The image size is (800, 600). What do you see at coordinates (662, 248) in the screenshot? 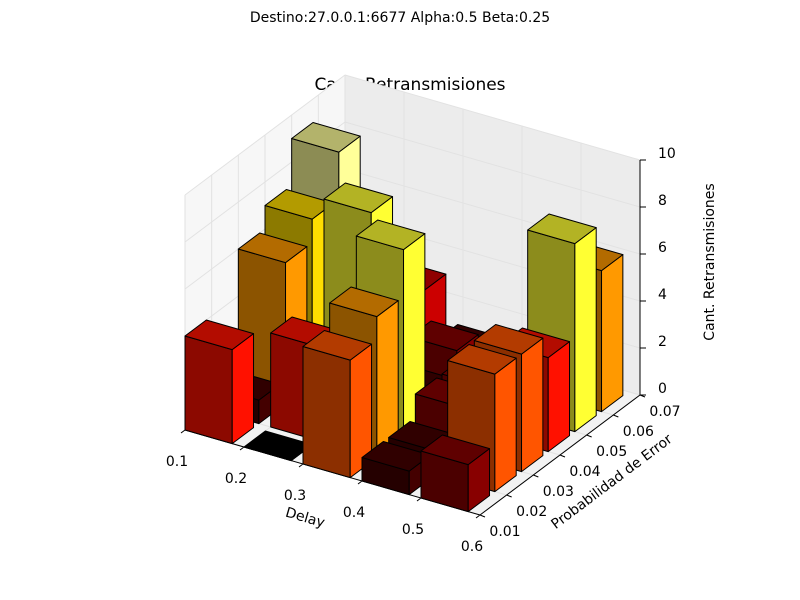
I see `z-tick-label: 6` at bounding box center [662, 248].